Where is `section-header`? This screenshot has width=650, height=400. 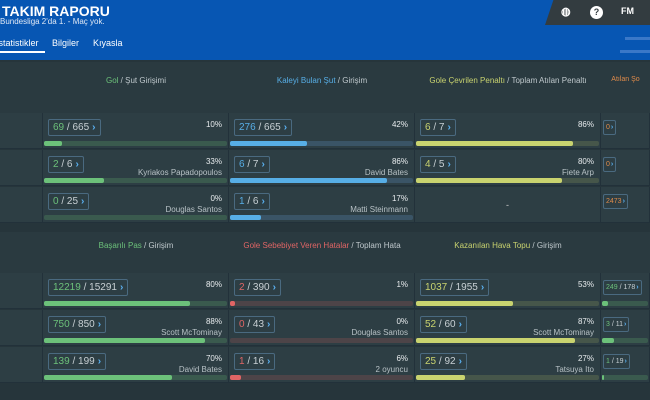
section-header is located at coordinates (325, 87).